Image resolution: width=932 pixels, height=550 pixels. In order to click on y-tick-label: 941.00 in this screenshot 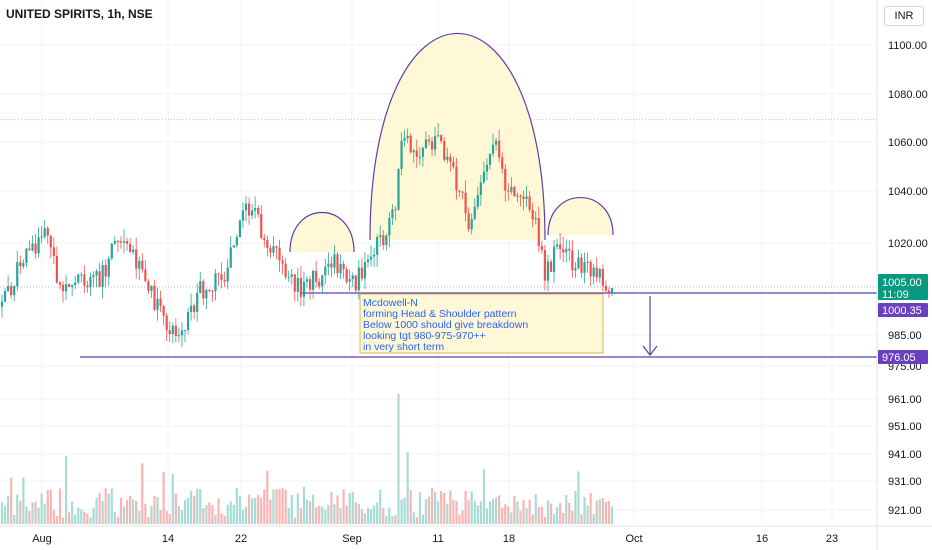, I will do `click(905, 455)`.